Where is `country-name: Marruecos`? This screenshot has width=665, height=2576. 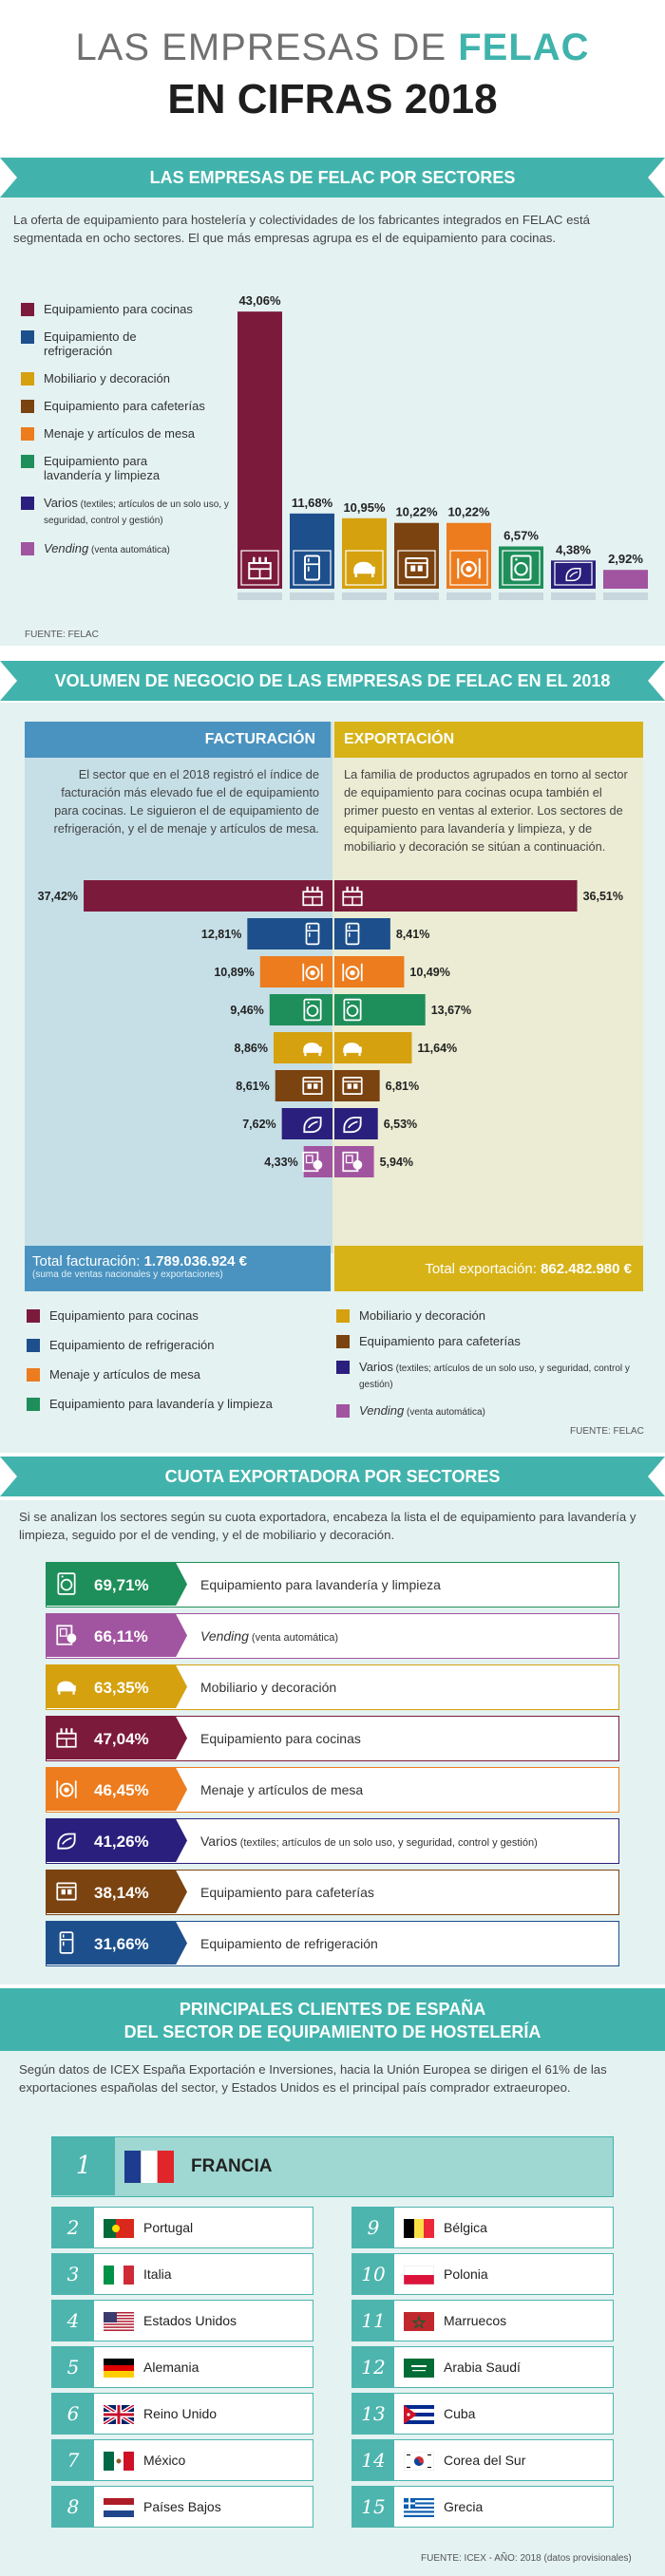
country-name: Marruecos is located at coordinates (475, 2320).